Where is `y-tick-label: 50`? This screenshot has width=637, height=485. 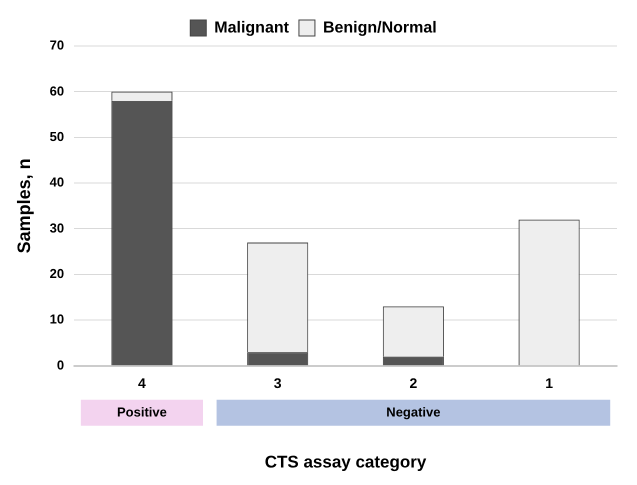
y-tick-label: 50 is located at coordinates (57, 136).